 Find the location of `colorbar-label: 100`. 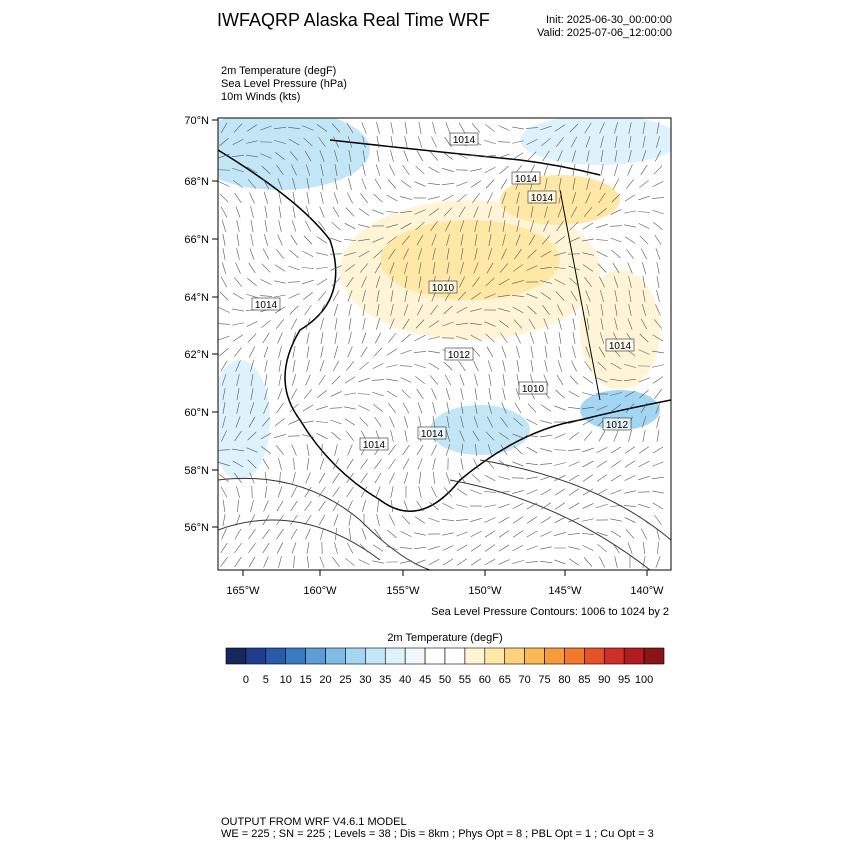

colorbar-label: 100 is located at coordinates (644, 680).